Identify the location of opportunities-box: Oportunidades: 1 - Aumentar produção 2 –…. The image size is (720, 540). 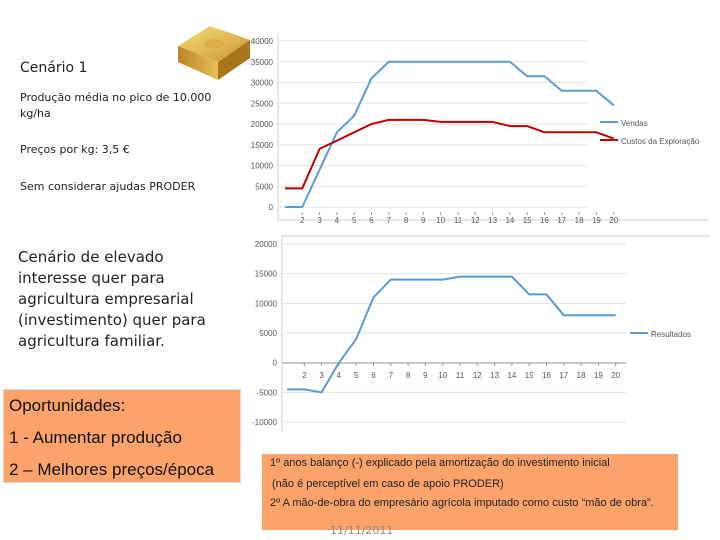
(122, 436).